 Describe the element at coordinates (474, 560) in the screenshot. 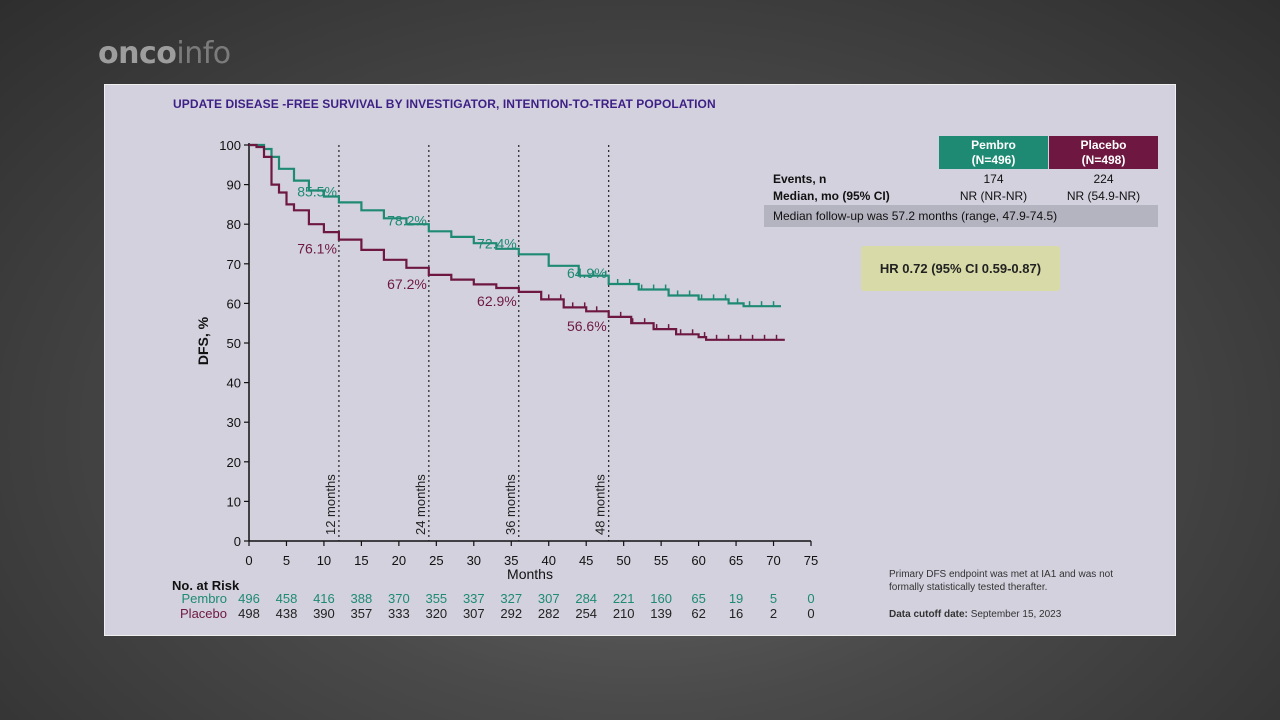

I see `x-tick-label: 30` at that location.